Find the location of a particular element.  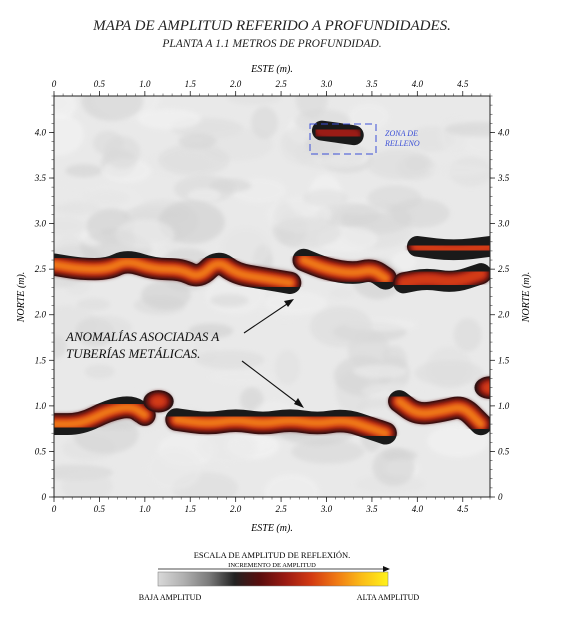

x-tick-label-bottom: 3.0 is located at coordinates (326, 509).